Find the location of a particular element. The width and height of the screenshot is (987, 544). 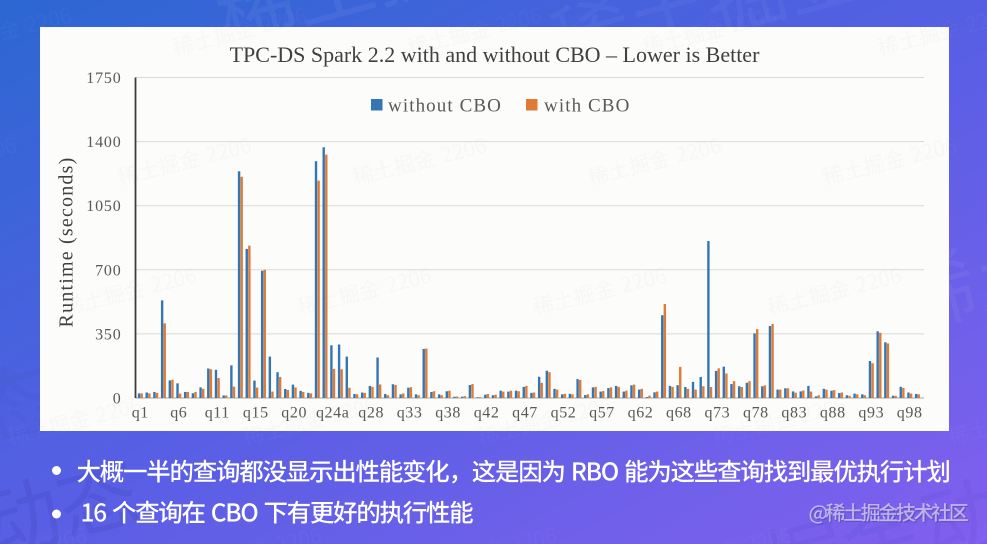

svg-text: q33 is located at coordinates (410, 413).